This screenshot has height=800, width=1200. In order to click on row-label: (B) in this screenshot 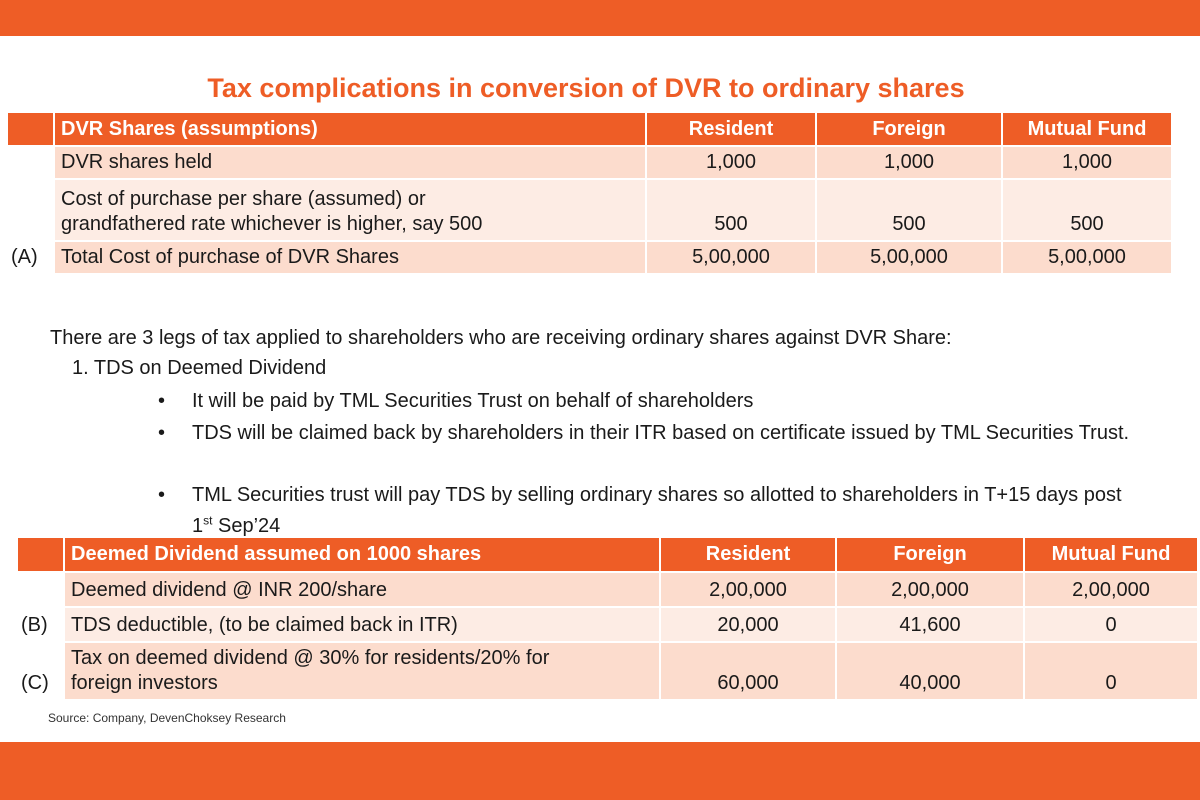, I will do `click(41, 625)`.